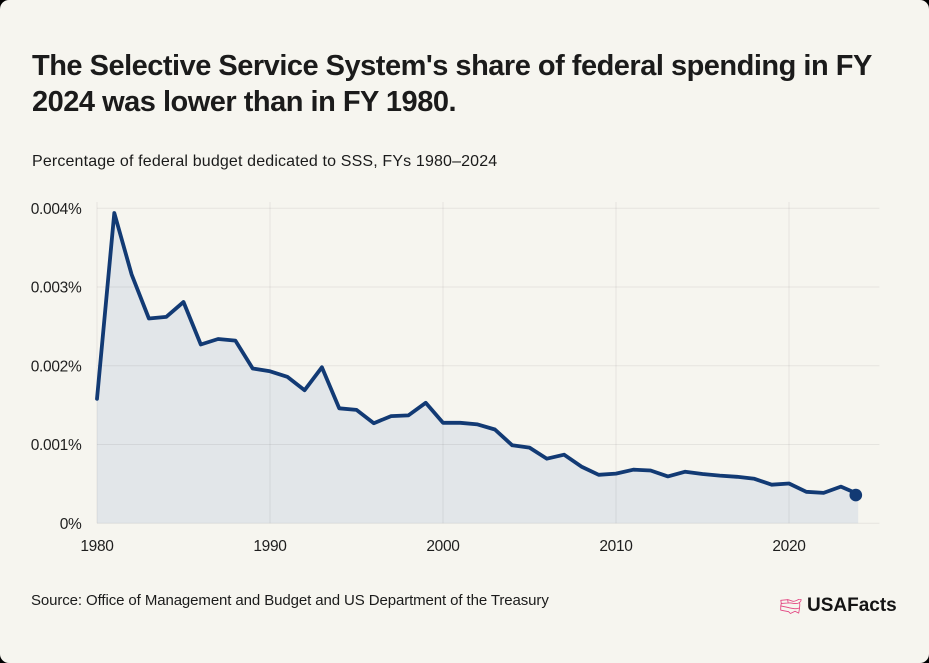 The height and width of the screenshot is (663, 929). Describe the element at coordinates (56, 288) in the screenshot. I see `svg-text: 0.003%` at that location.